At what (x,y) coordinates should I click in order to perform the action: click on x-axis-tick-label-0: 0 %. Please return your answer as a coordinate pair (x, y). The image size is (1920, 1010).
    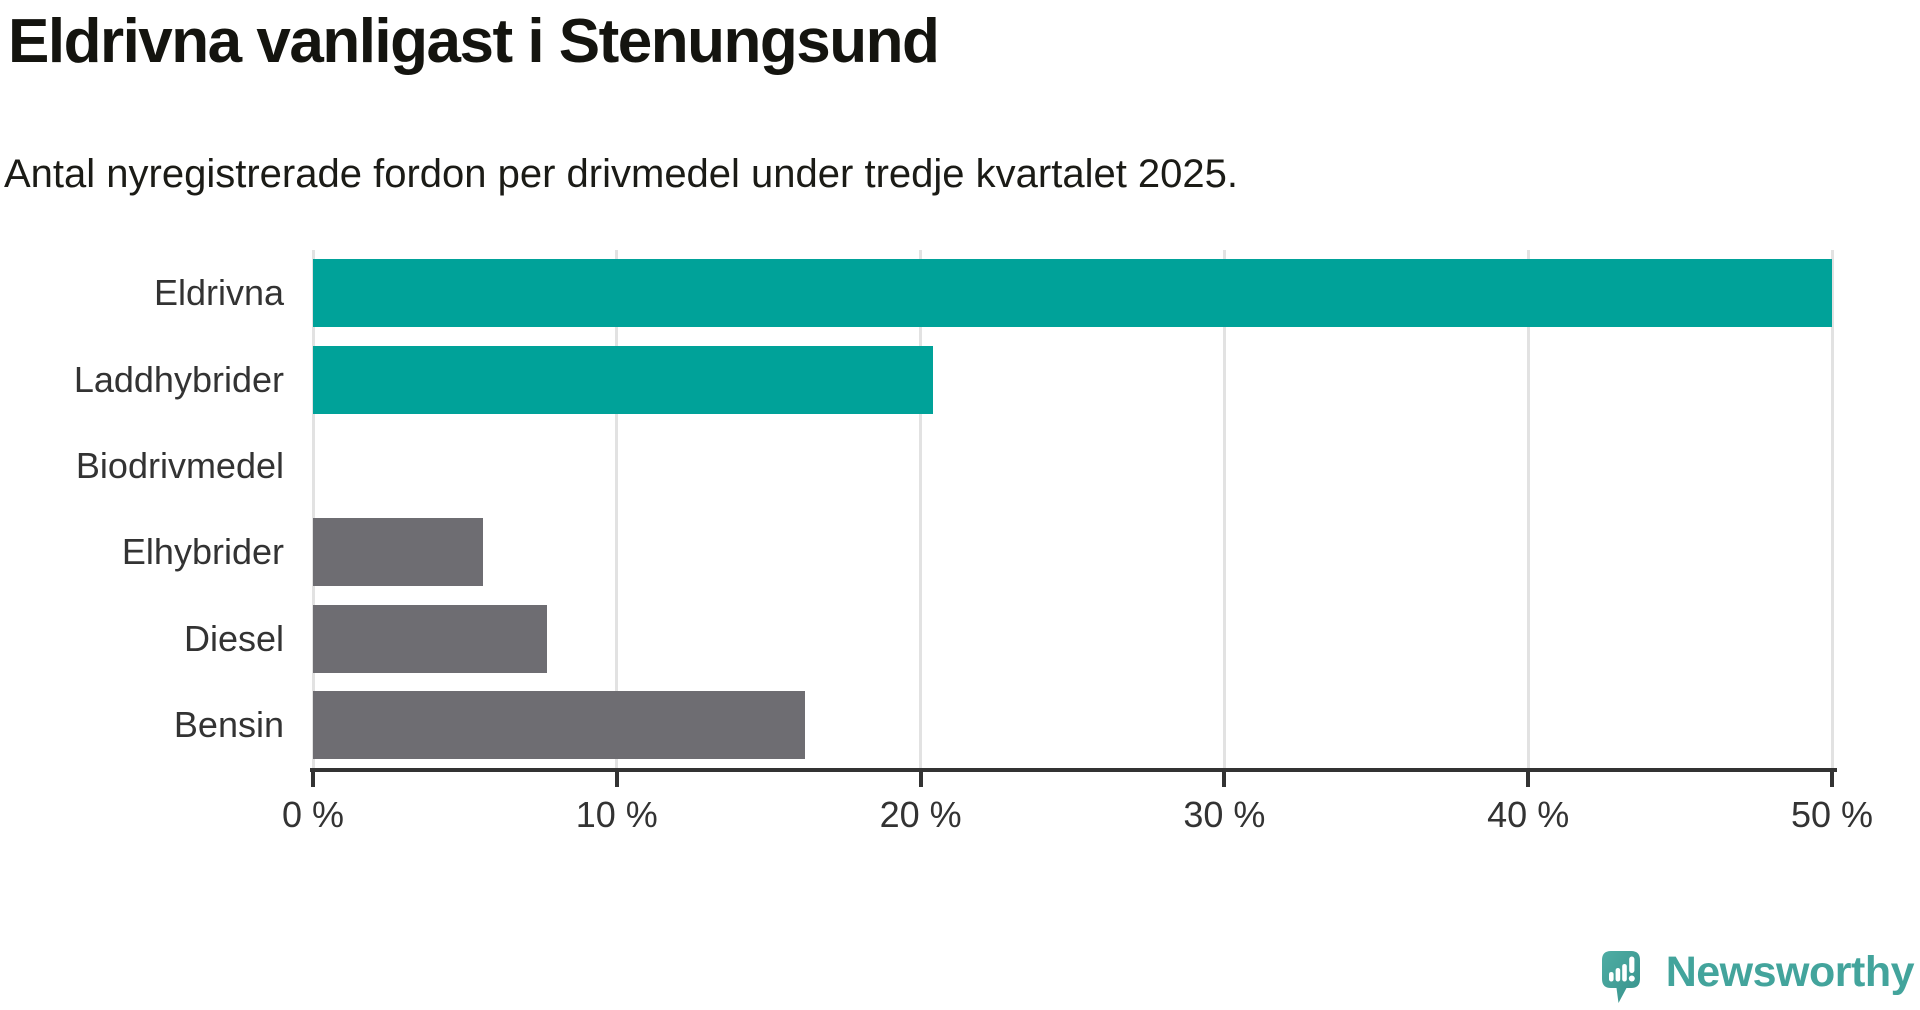
    Looking at the image, I should click on (313, 814).